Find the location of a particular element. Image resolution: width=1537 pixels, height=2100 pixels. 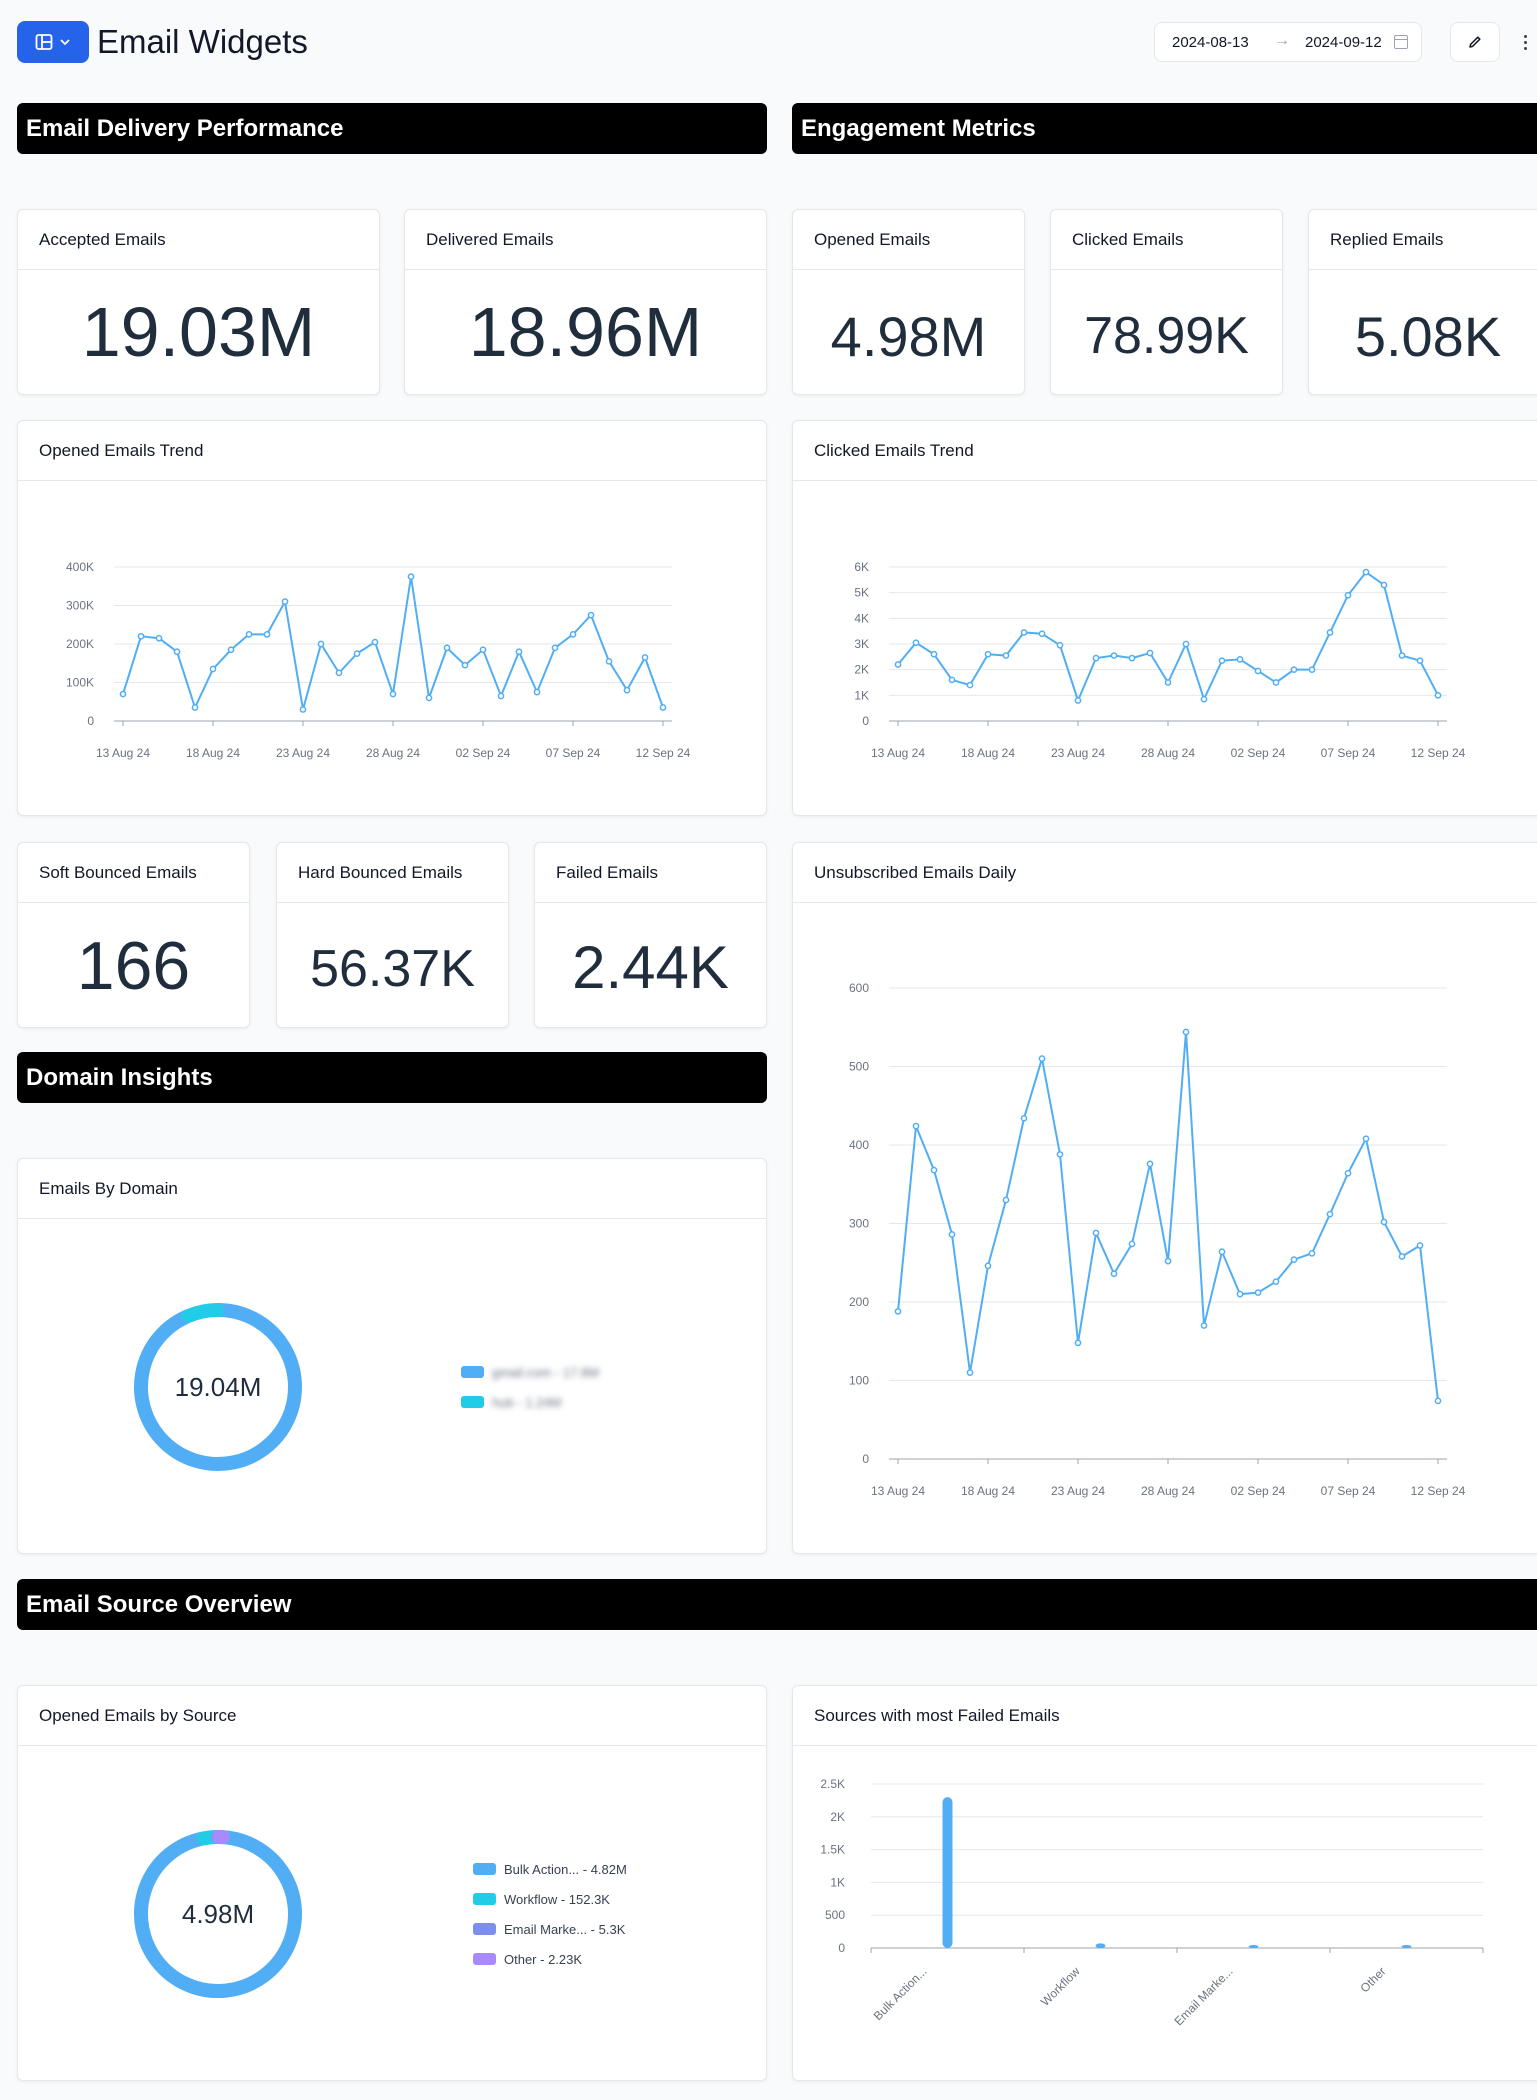

legend-item: gmail.com - 17.8M is located at coordinates (530, 1372).